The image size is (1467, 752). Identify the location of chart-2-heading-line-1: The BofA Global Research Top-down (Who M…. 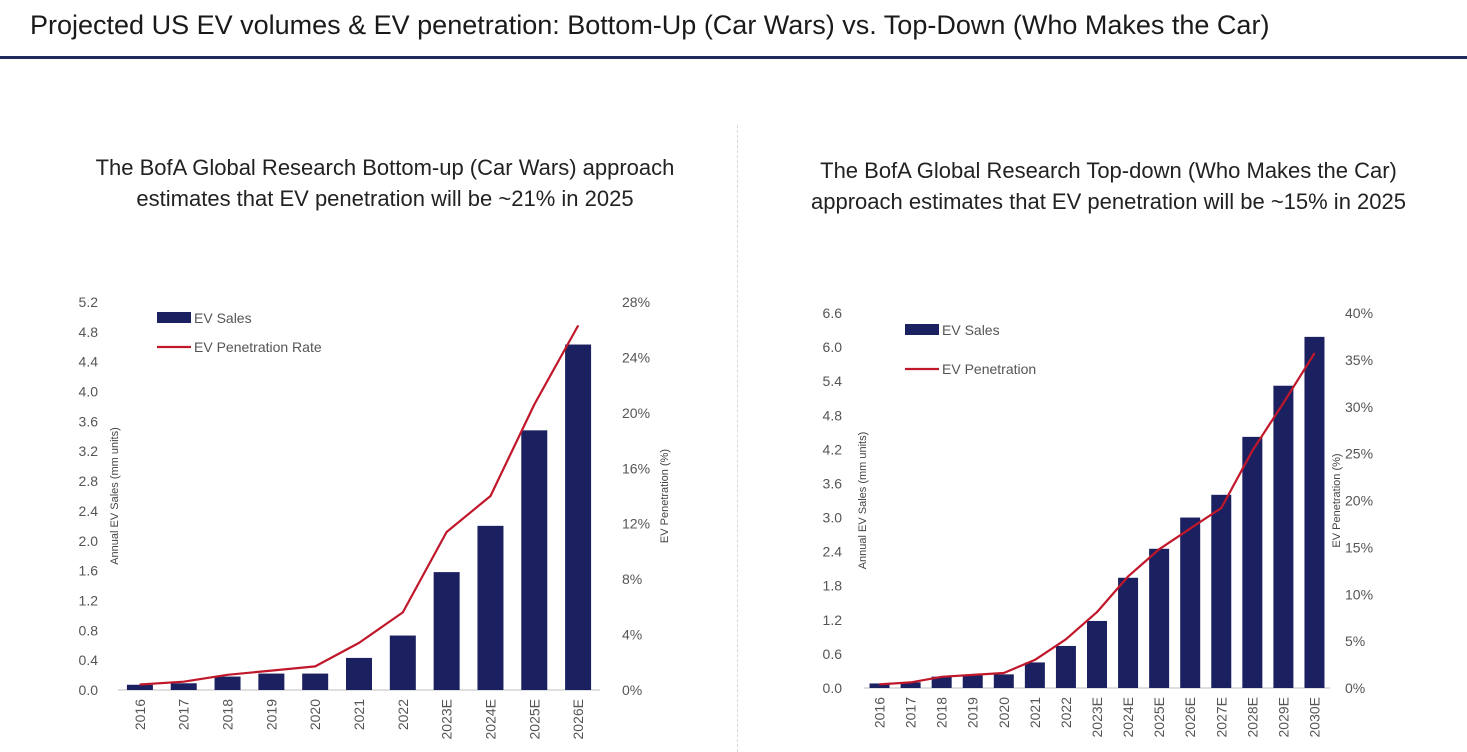
(1108, 170).